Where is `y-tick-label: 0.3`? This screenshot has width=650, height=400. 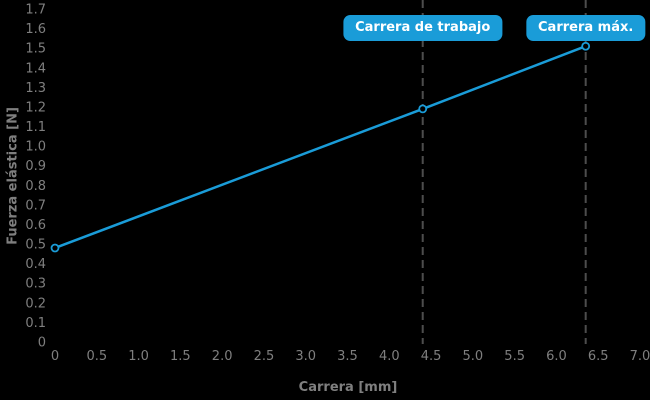 y-tick-label: 0.3 is located at coordinates (35, 284).